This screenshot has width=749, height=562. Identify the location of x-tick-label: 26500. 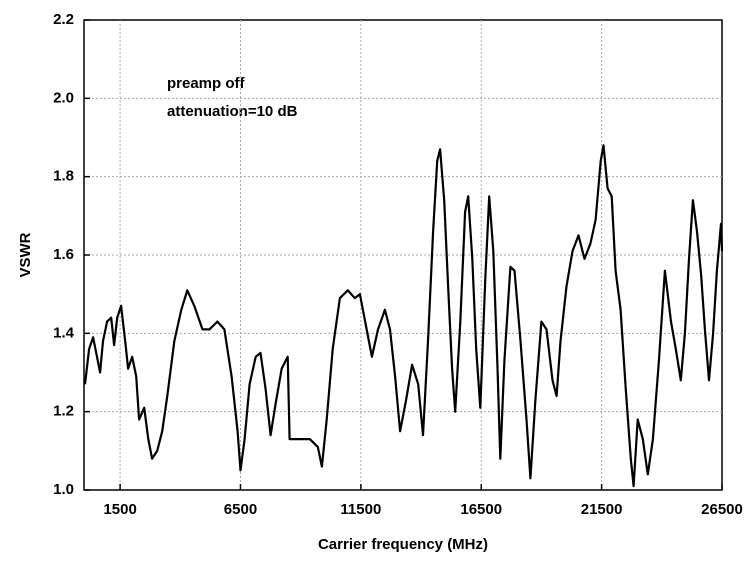
(722, 509).